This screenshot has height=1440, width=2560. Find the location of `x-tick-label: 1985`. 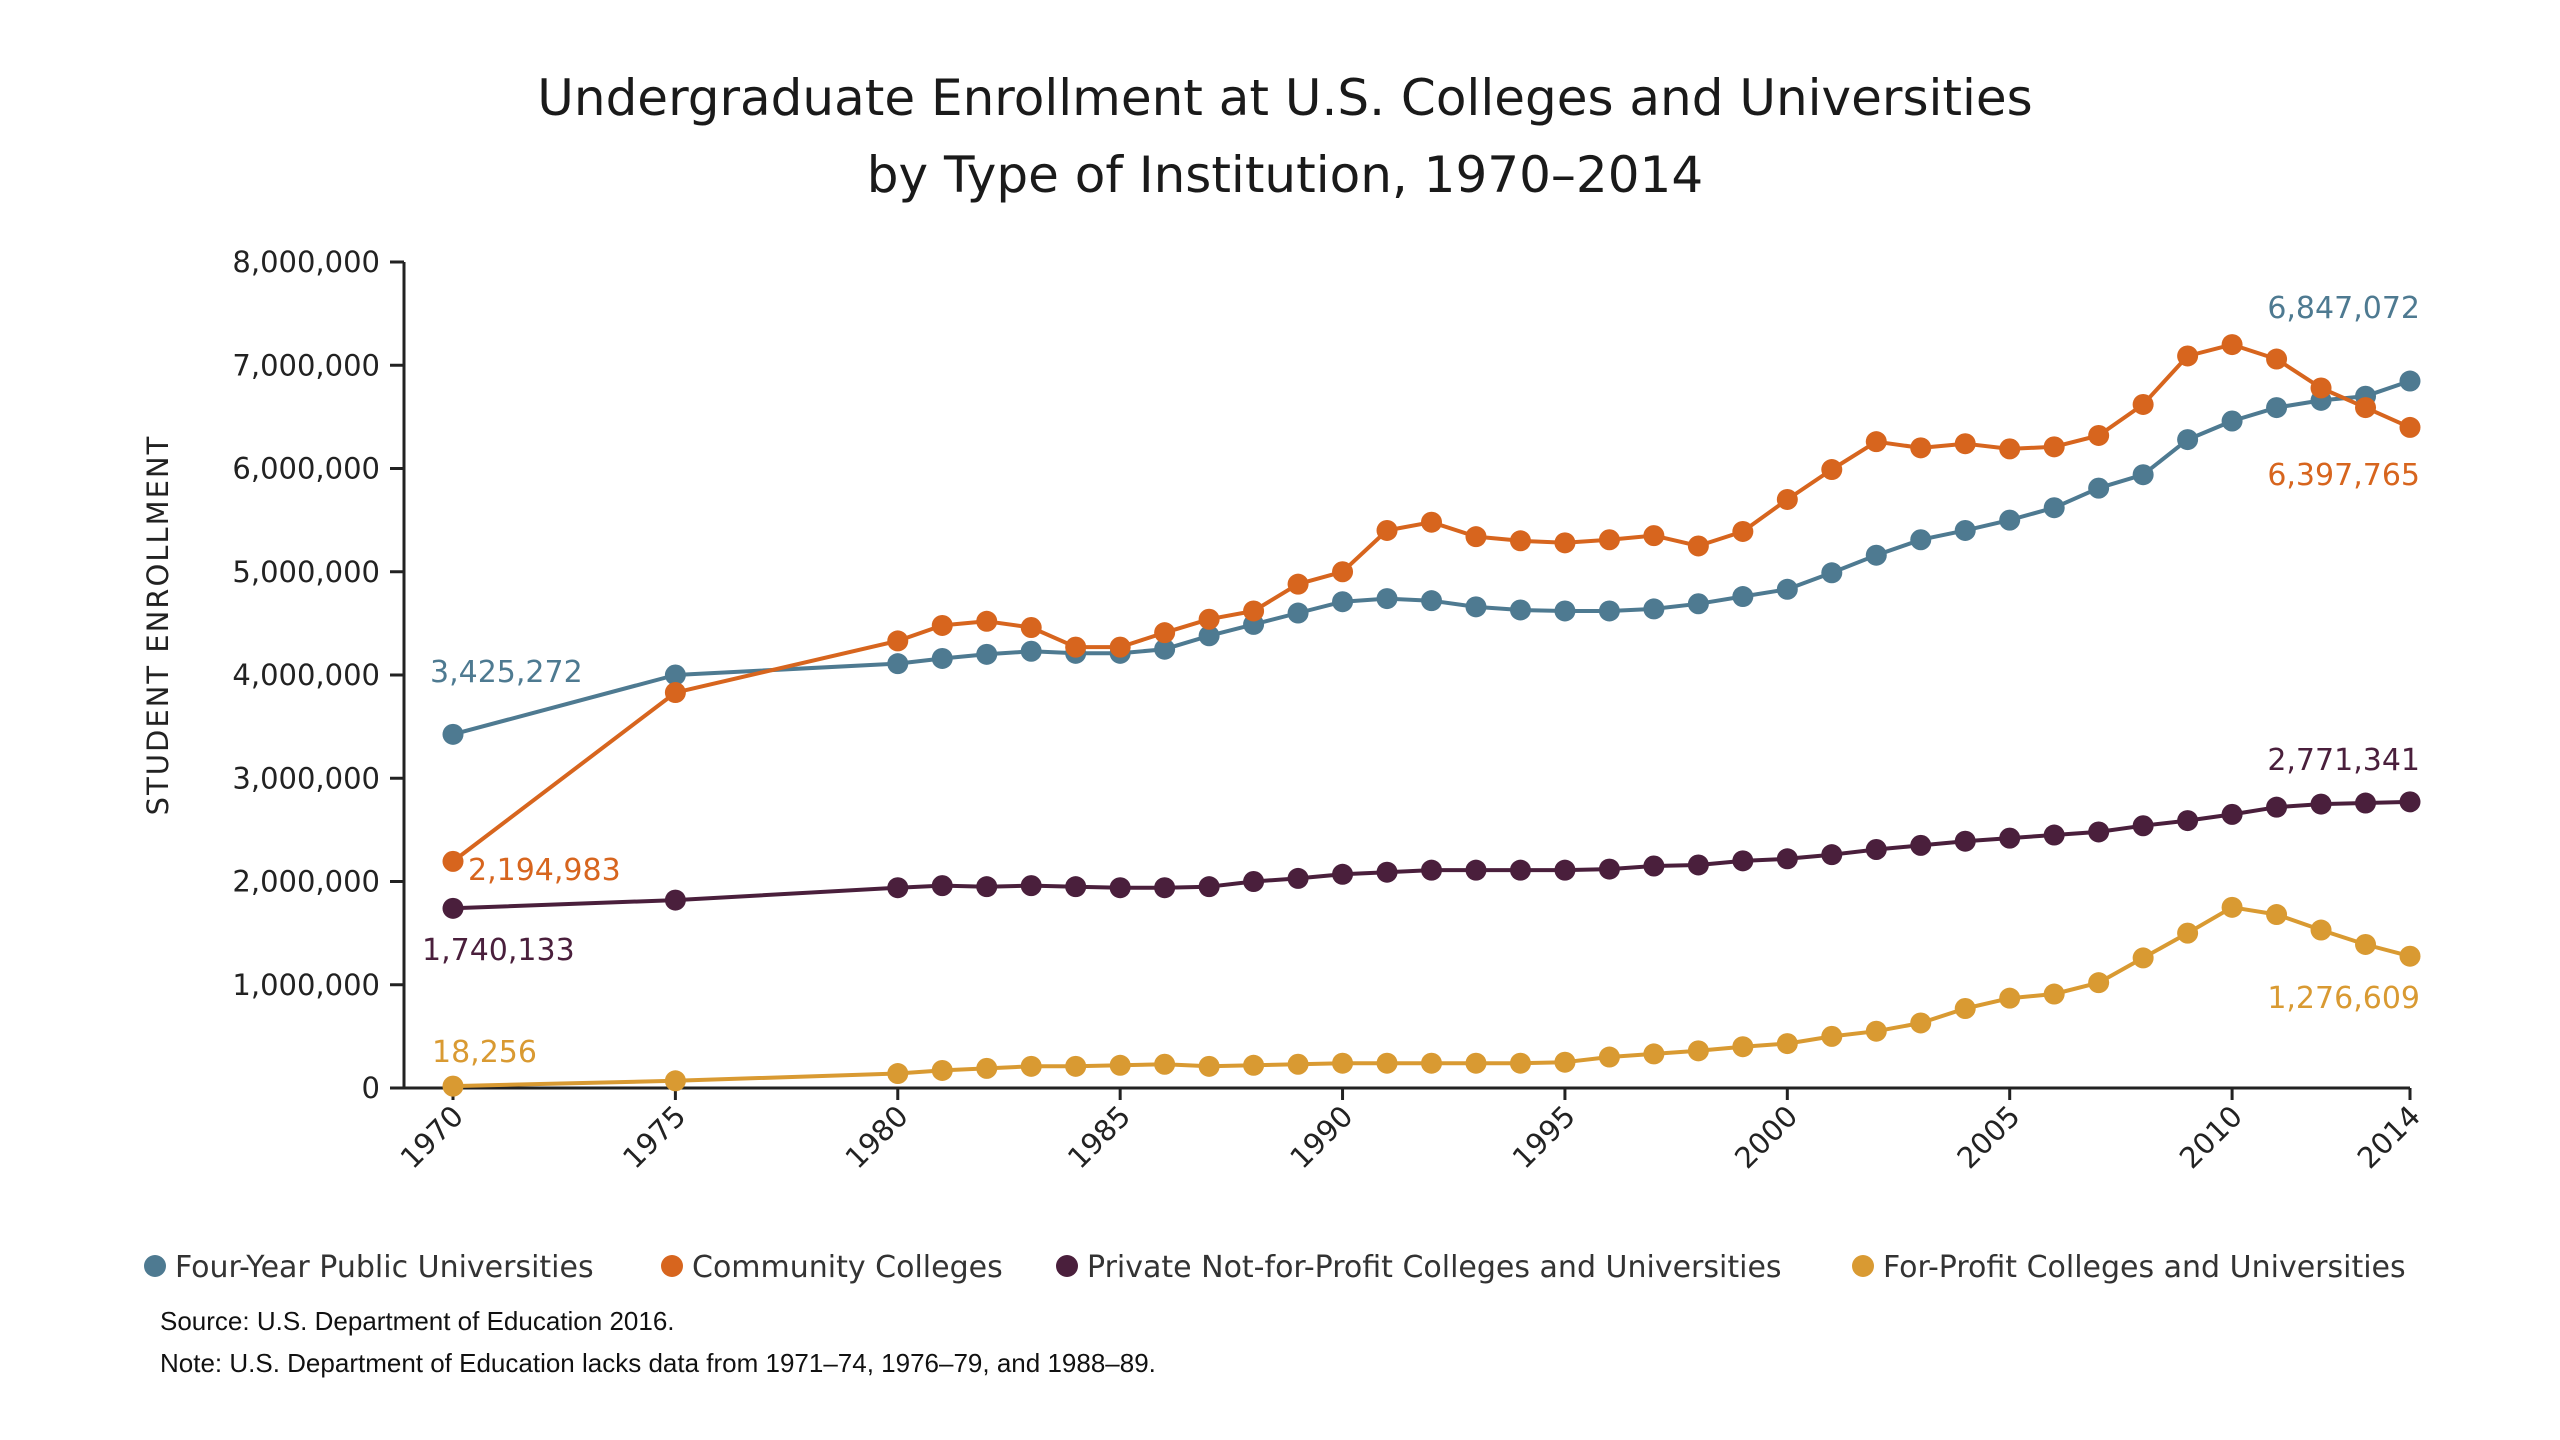

x-tick-label: 1985 is located at coordinates (1099, 1137).